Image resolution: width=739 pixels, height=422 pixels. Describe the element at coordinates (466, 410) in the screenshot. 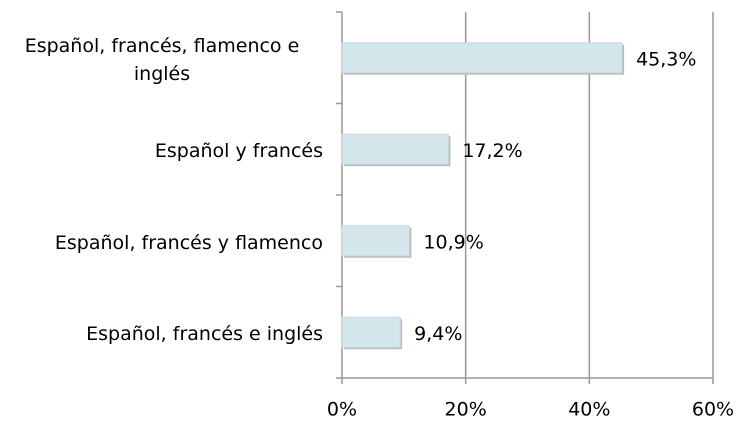

I see `x-tick-label: 20%` at that location.